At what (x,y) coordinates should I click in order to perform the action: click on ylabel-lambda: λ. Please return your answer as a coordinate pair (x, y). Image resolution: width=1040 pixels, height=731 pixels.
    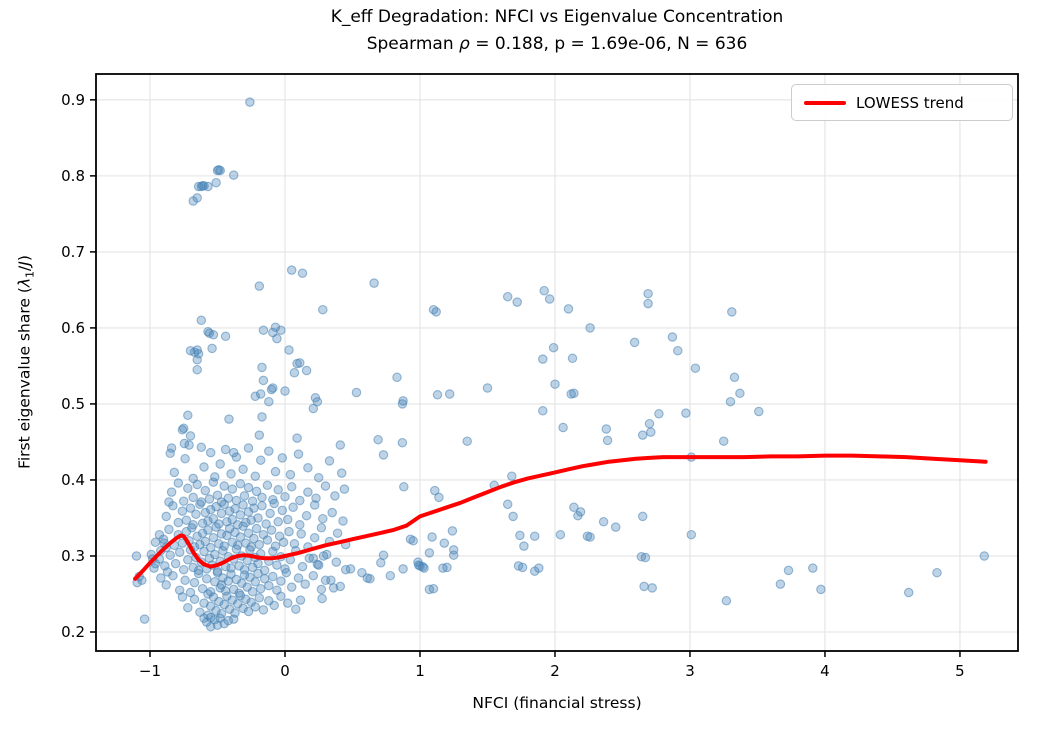
    Looking at the image, I should click on (24, 282).